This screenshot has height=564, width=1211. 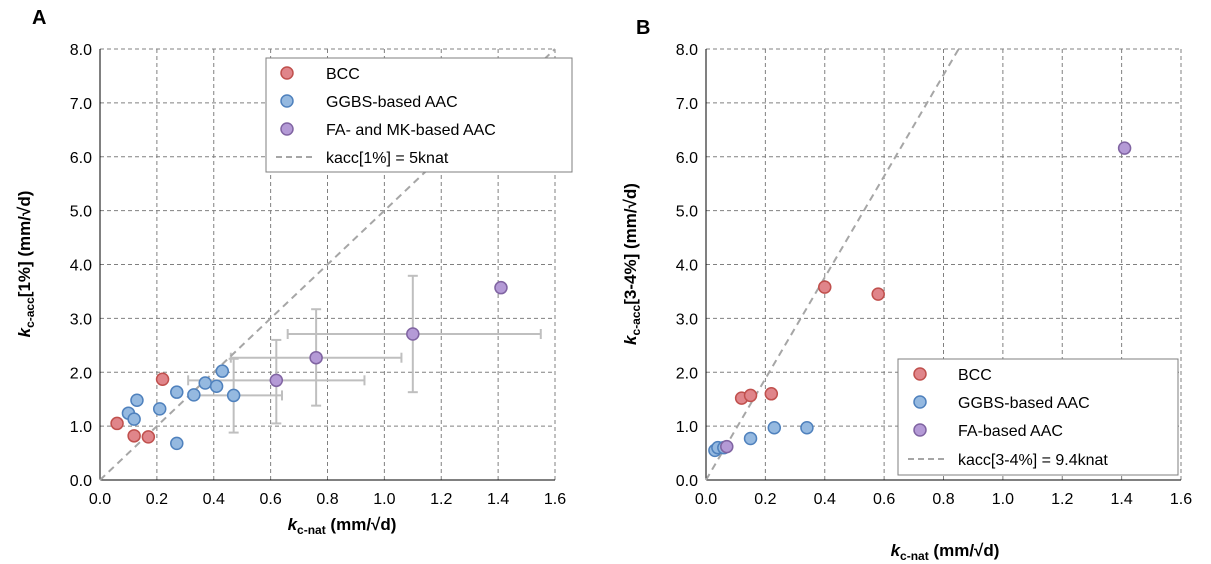 What do you see at coordinates (24, 244) in the screenshot?
I see `y-axis-title-unit: [1%] (mm/√d)` at bounding box center [24, 244].